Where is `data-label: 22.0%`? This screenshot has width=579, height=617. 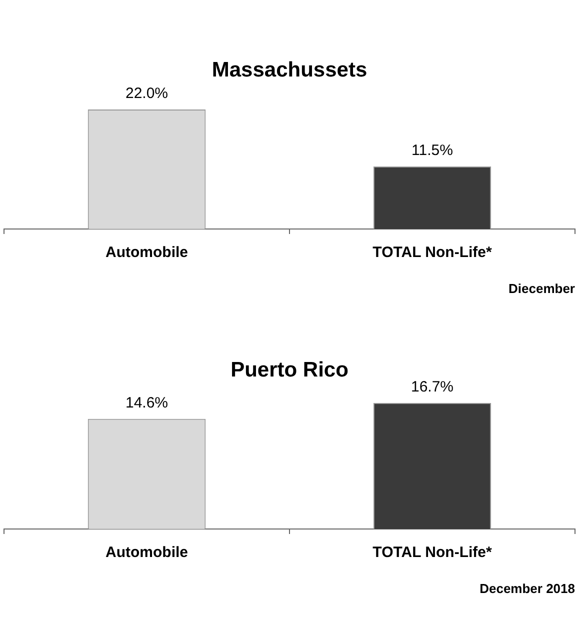 data-label: 22.0% is located at coordinates (146, 93).